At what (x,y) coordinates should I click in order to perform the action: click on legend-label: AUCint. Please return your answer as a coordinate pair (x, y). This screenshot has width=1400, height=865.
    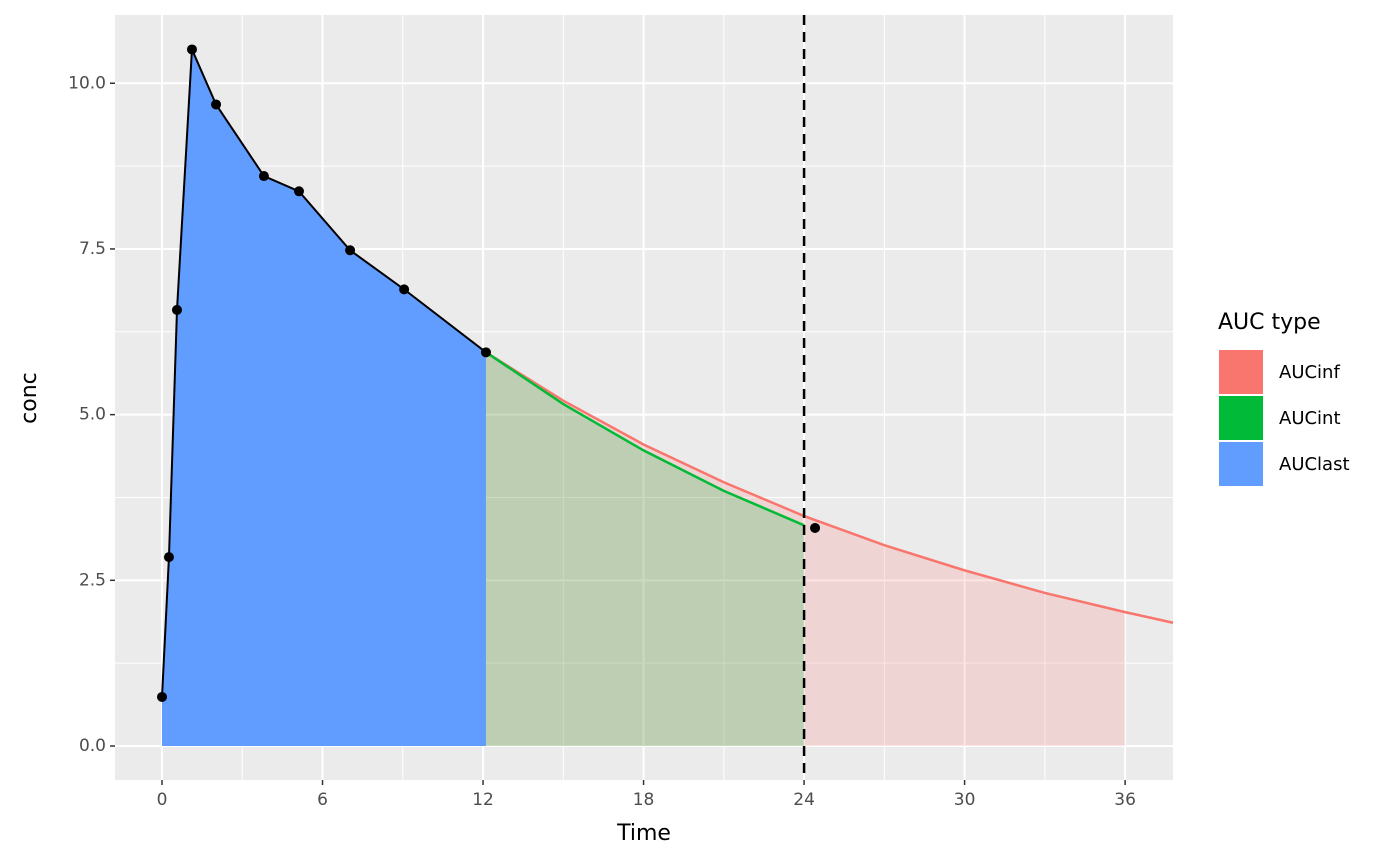
    Looking at the image, I should click on (1310, 418).